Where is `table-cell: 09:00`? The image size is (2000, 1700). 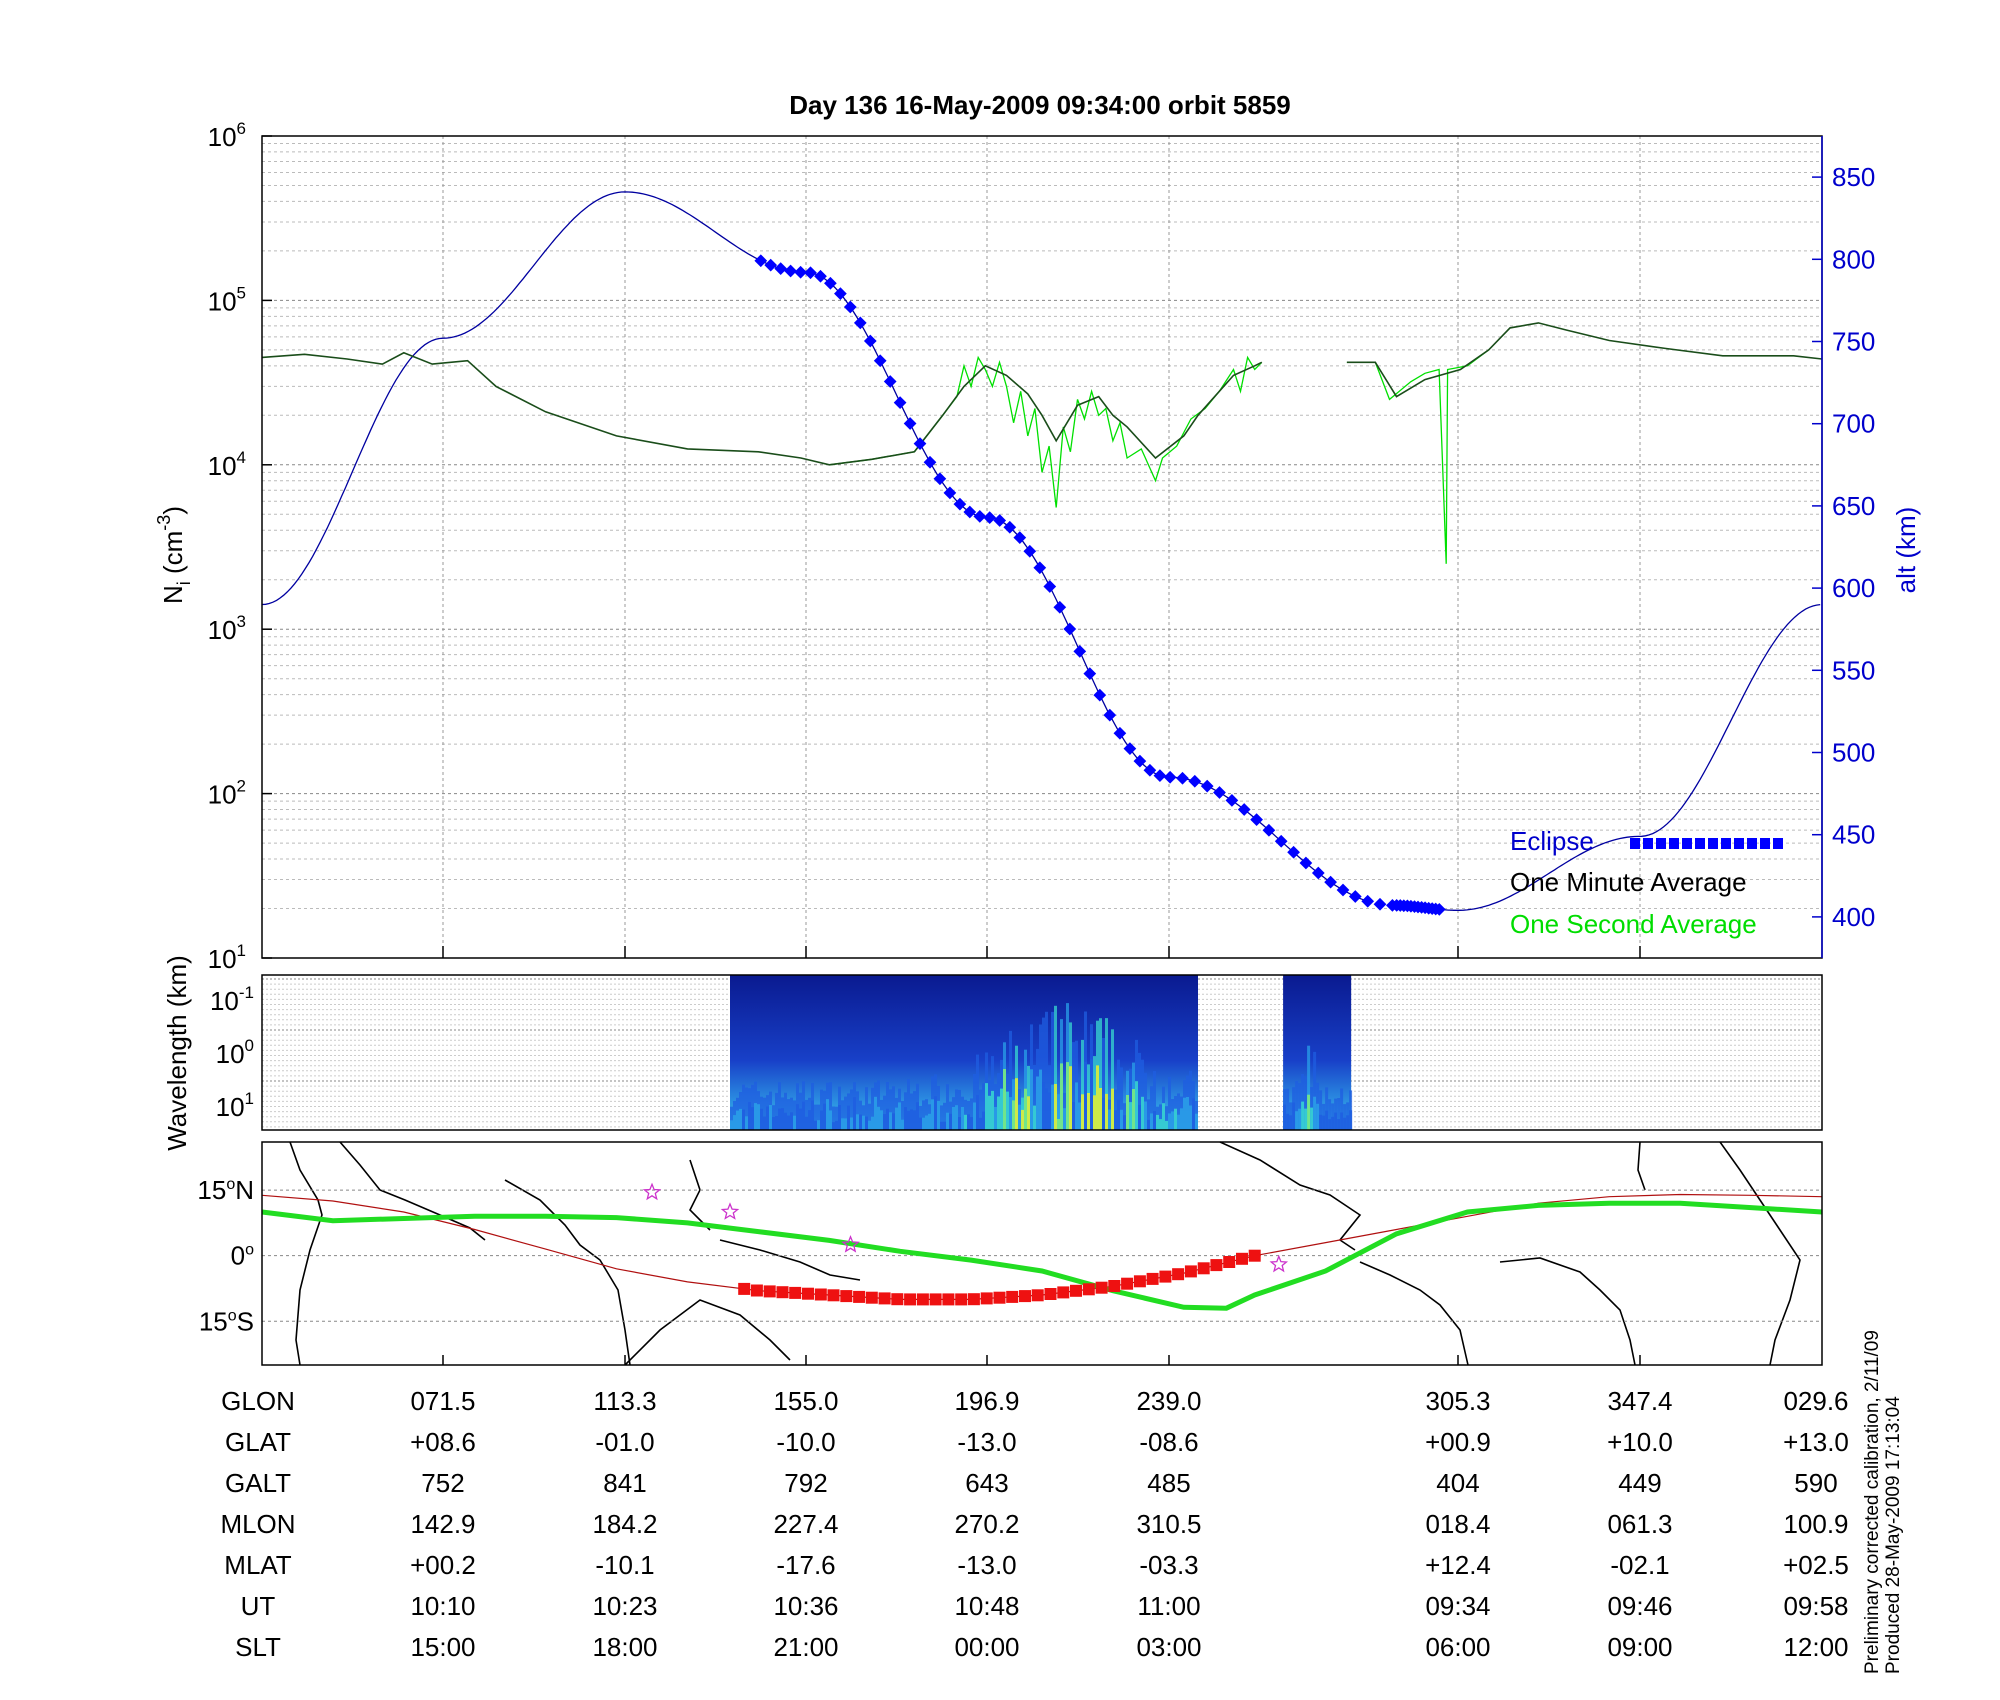
table-cell: 09:00 is located at coordinates (1639, 1647).